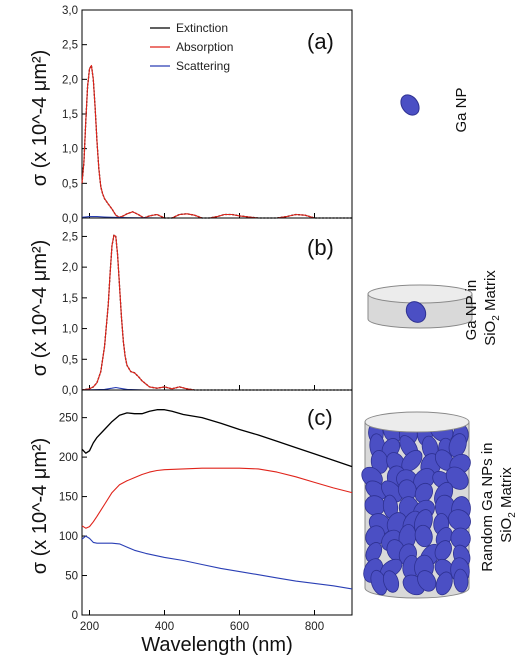  What do you see at coordinates (320, 41) in the screenshot?
I see `panel-a-label: (a)` at bounding box center [320, 41].